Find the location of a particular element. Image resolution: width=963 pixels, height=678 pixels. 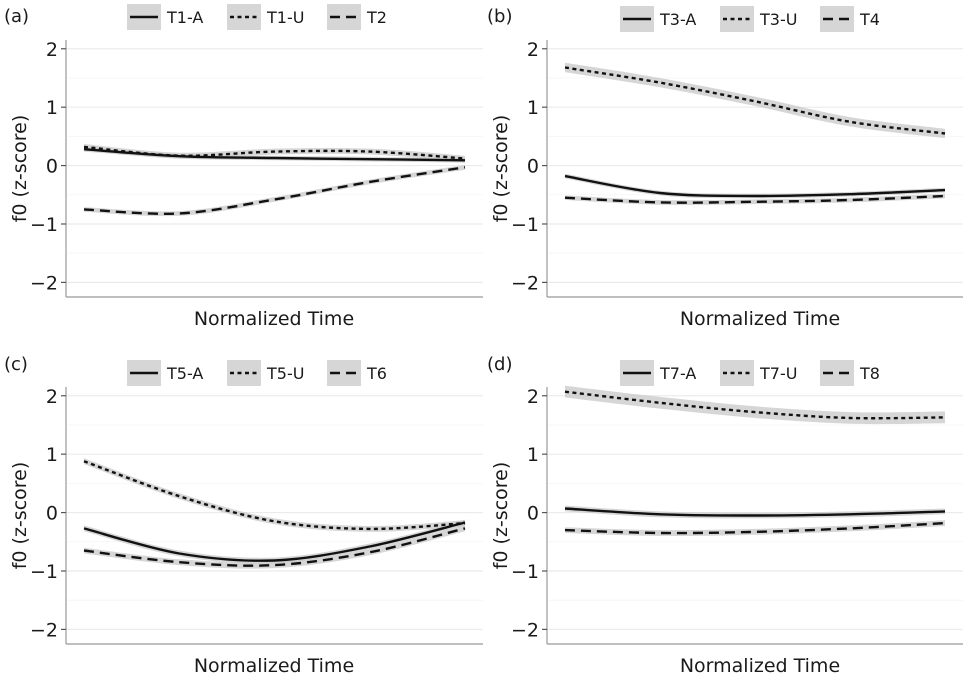

legend-item-t5-u: T5-U is located at coordinates (265, 373).